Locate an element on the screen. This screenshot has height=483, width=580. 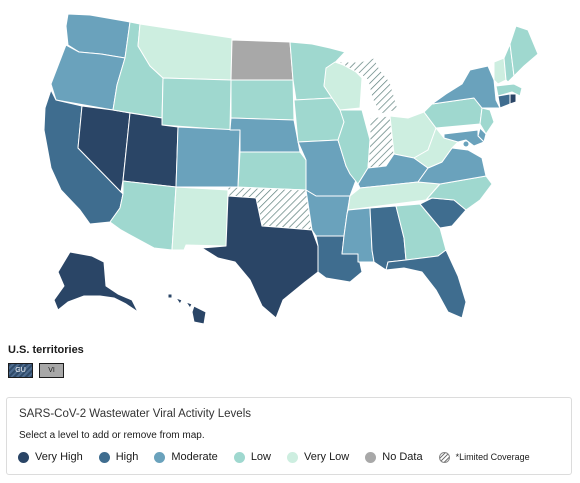
legend-item-high: High is located at coordinates (118, 457).